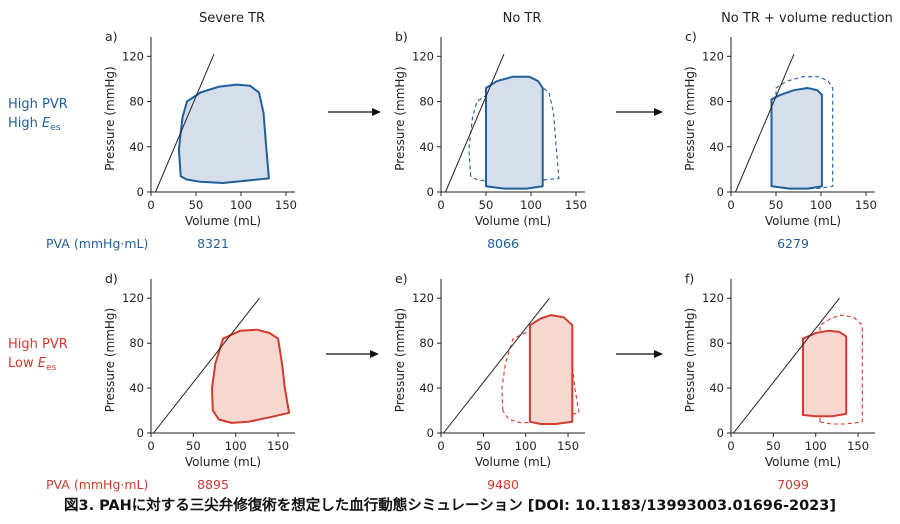 This screenshot has height=524, width=900. Describe the element at coordinates (97, 243) in the screenshot. I see `pva-label-top: PVA (mmHg·mL)` at that location.